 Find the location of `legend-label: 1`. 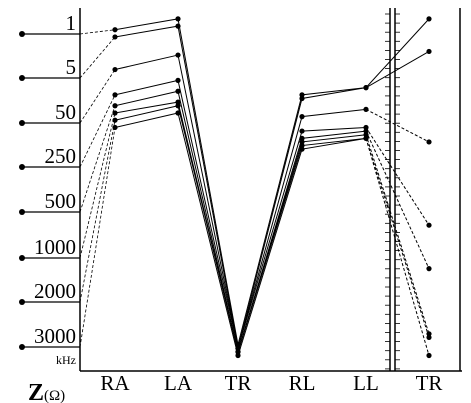

legend-label: 1 is located at coordinates (71, 23).